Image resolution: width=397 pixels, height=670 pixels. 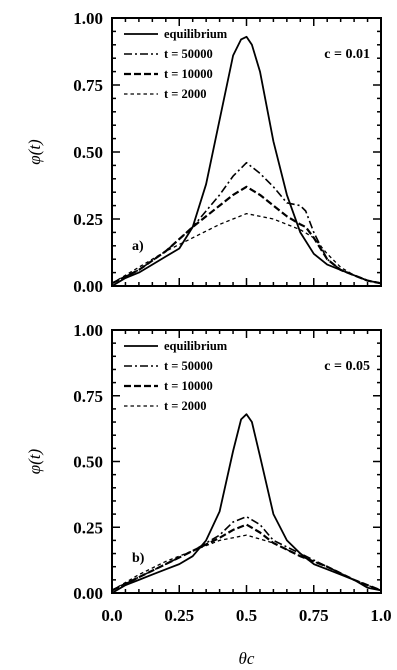 I want to click on x-tick-label: 0.5, so click(x=246, y=615).